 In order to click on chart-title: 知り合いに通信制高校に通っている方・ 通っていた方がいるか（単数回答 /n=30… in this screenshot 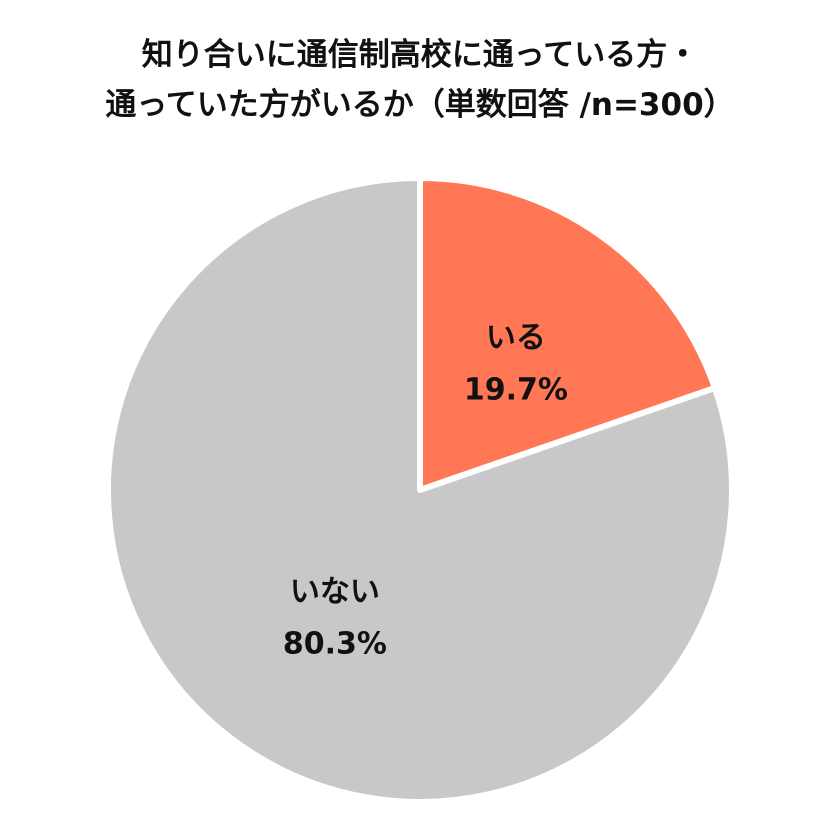, I will do `click(420, 80)`.